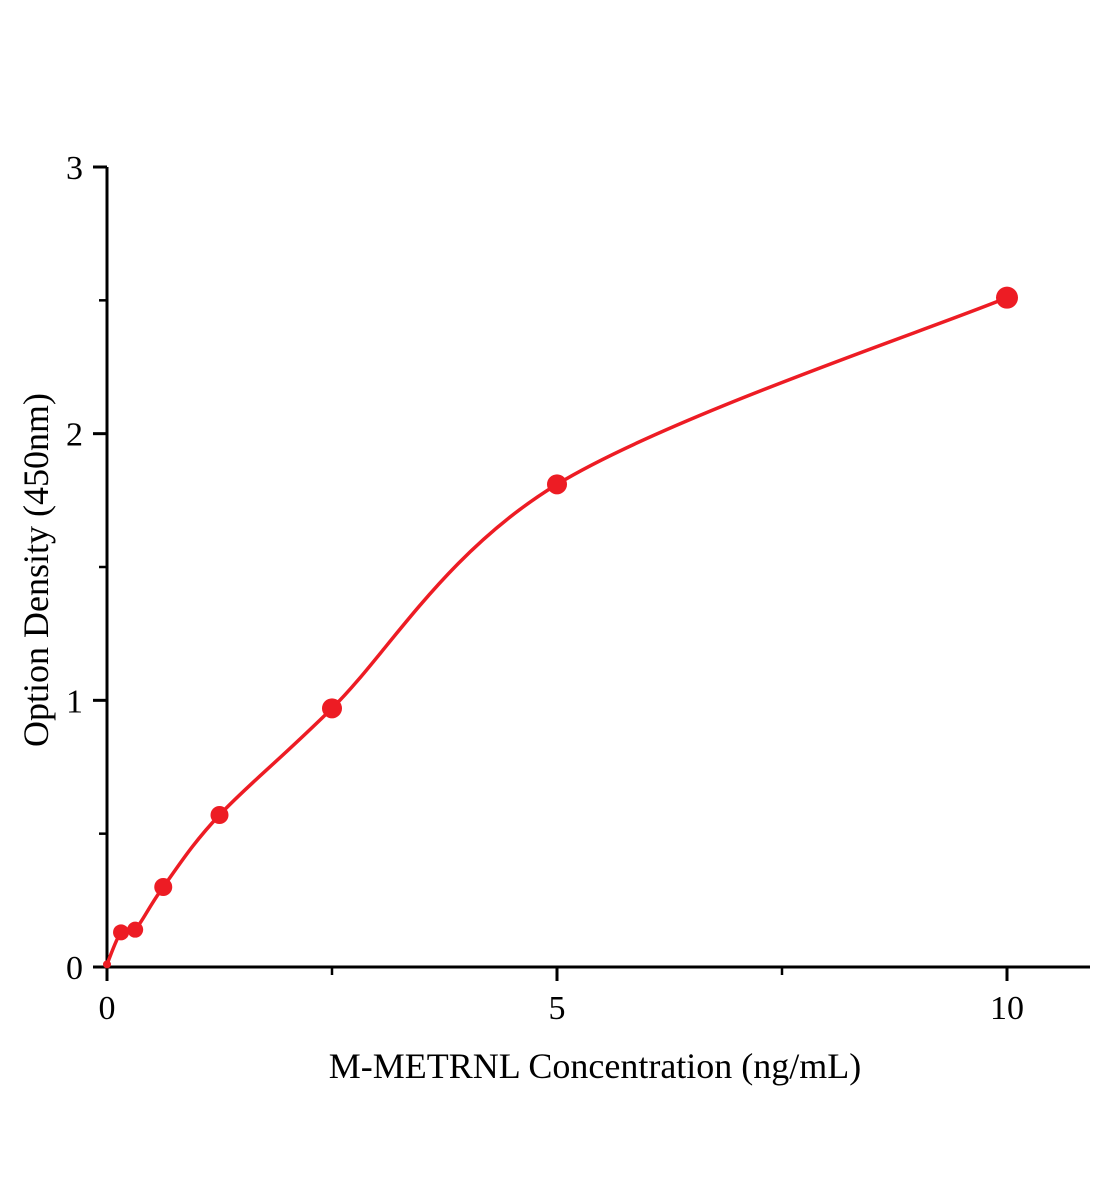 This screenshot has width=1104, height=1200. Describe the element at coordinates (107, 1008) in the screenshot. I see `x-tick-label: 0` at that location.